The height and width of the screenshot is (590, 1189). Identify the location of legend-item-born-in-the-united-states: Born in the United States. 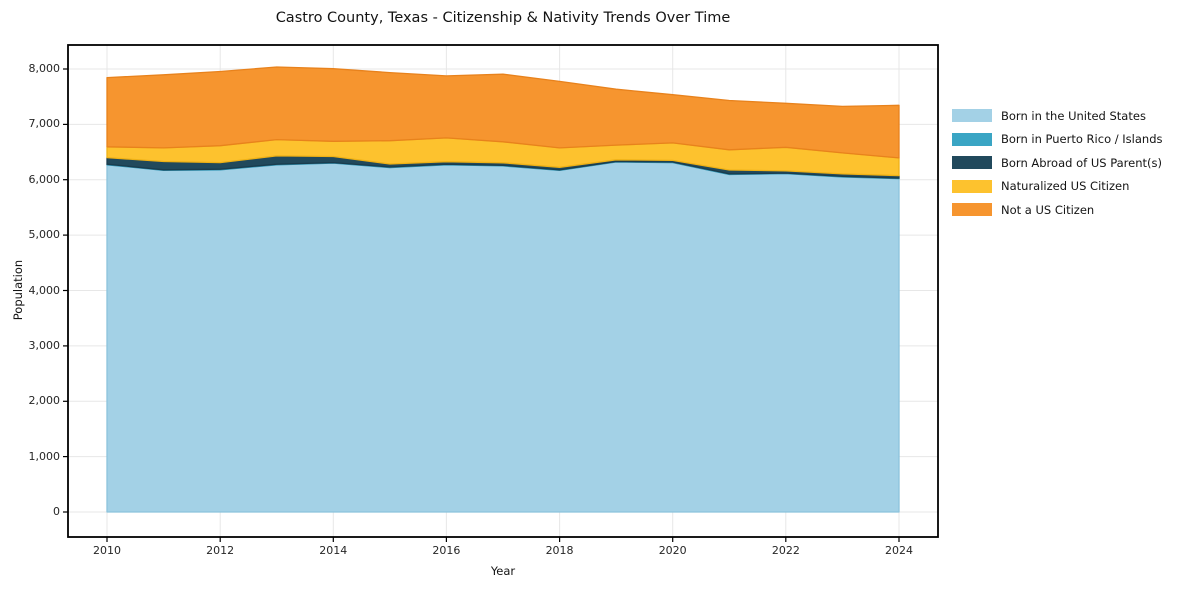
(1057, 116).